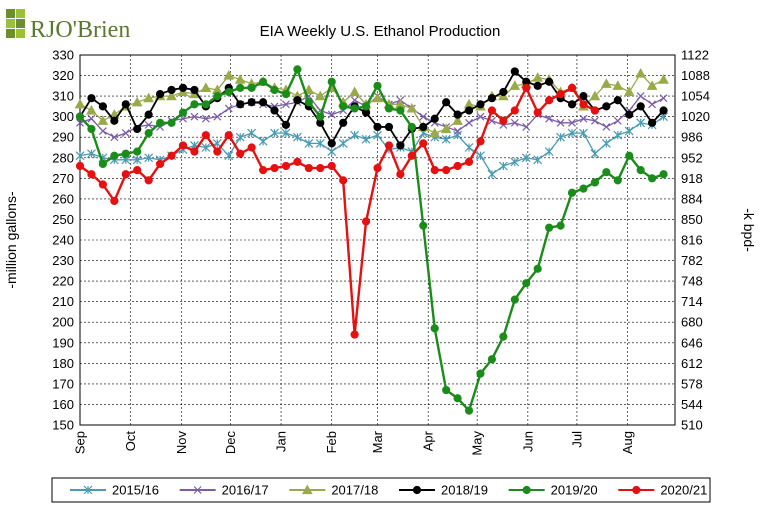  I want to click on y-tick-label: 310, so click(63, 96).